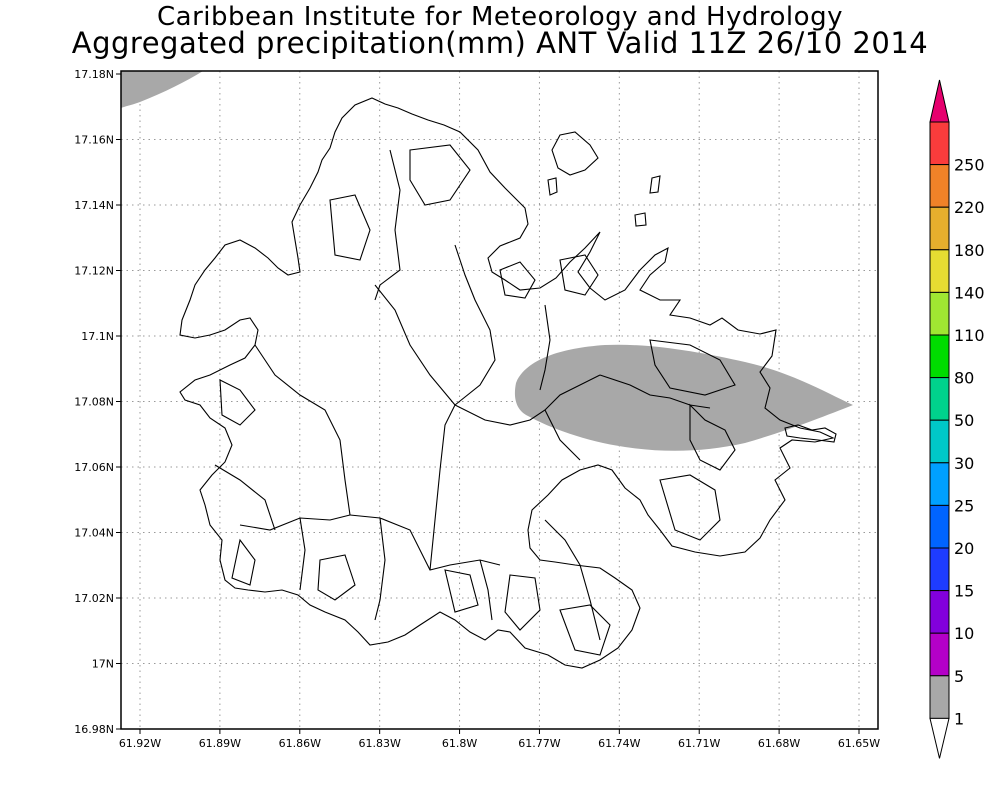  I want to click on colorbar-label: 1, so click(959, 718).